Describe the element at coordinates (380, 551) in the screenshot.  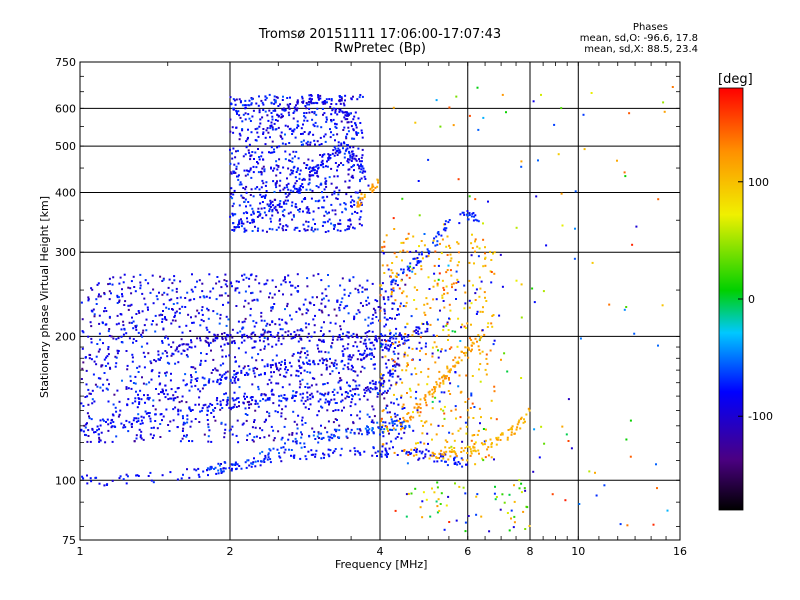
I see `x-tick-label: 4` at that location.